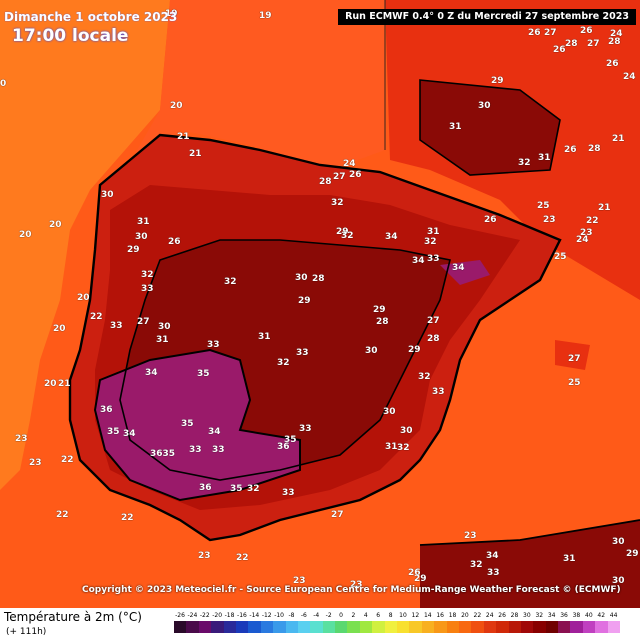 Image resolution: width=640 pixels, height=640 pixels. I want to click on legend-tick-label: 30, so click(527, 615).